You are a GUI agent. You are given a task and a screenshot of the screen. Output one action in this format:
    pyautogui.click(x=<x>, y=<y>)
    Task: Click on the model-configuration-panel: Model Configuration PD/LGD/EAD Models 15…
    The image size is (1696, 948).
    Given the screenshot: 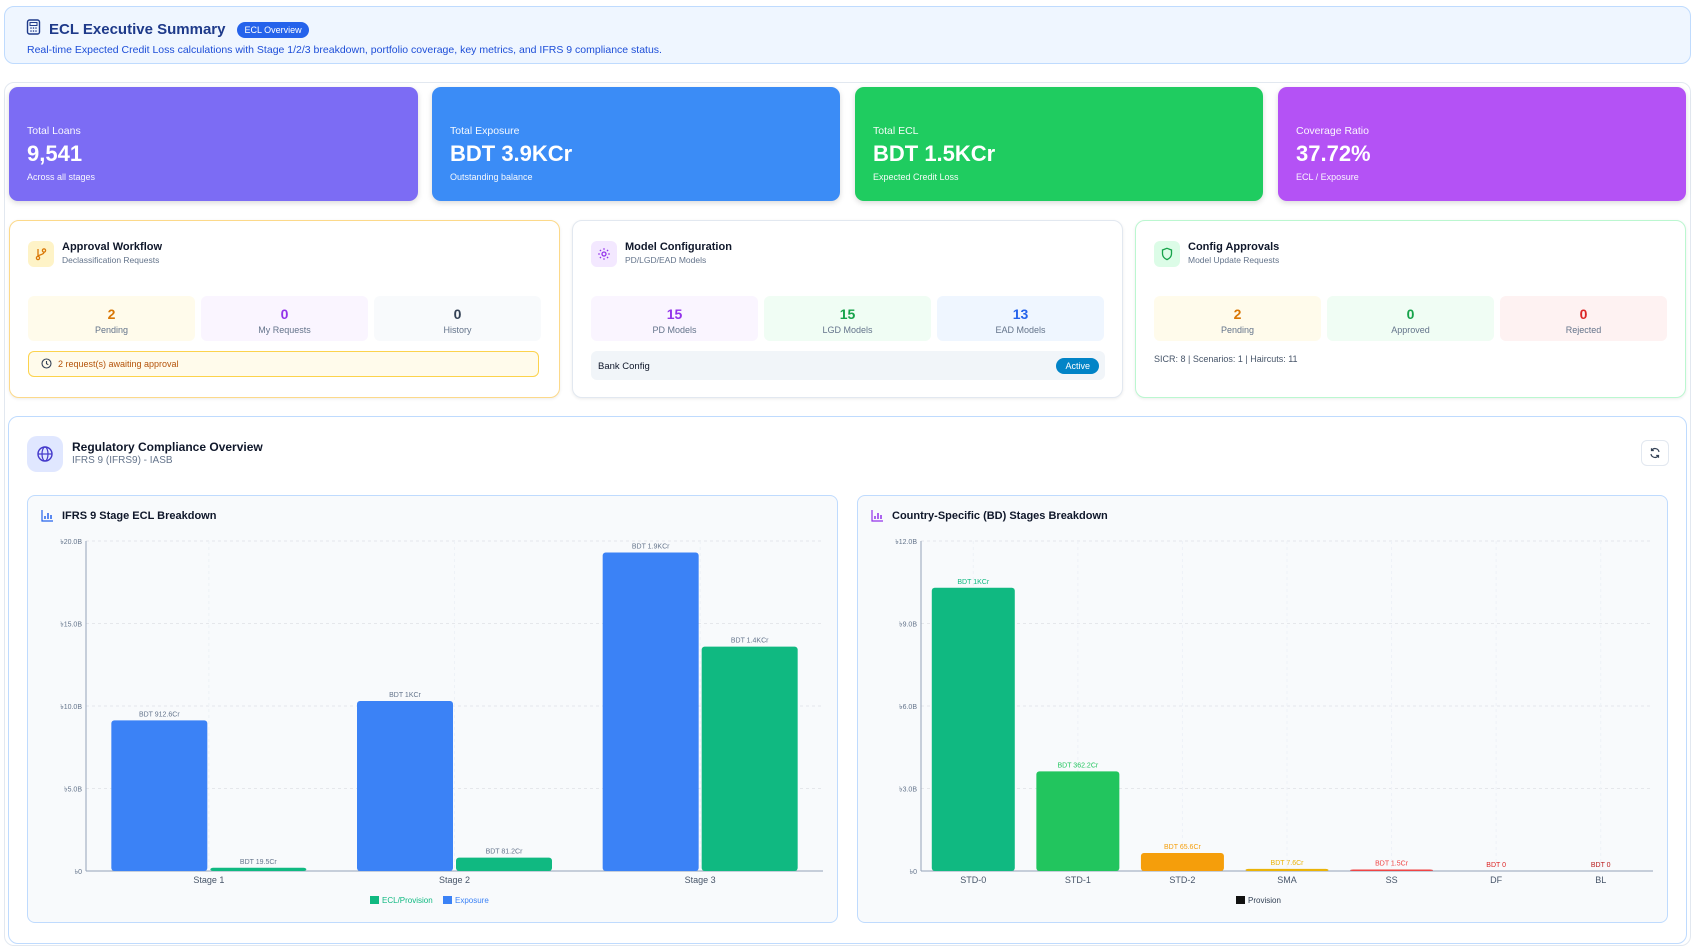 What is the action you would take?
    pyautogui.click(x=847, y=309)
    